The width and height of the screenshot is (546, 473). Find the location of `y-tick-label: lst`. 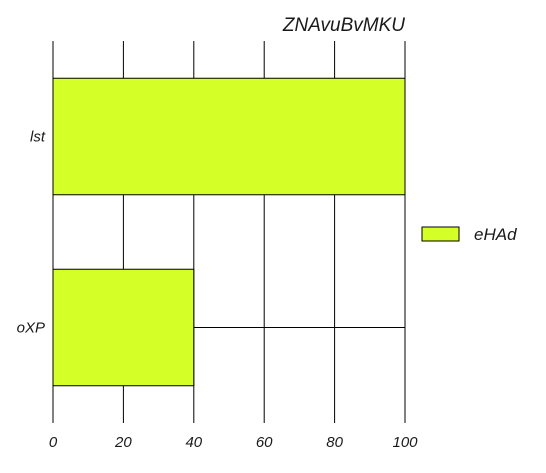

y-tick-label: lst is located at coordinates (38, 137).